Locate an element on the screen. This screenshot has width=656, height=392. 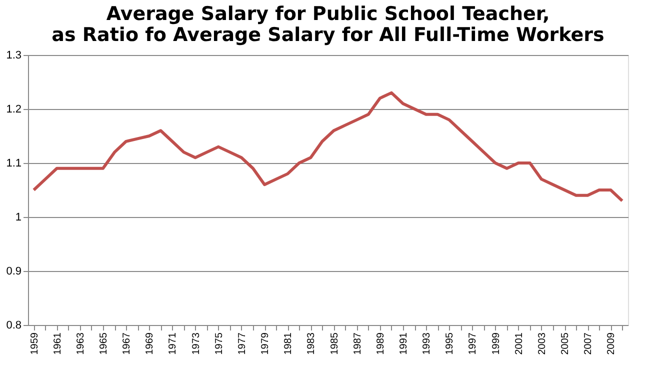
x-tick-label: 1987 is located at coordinates (358, 343).